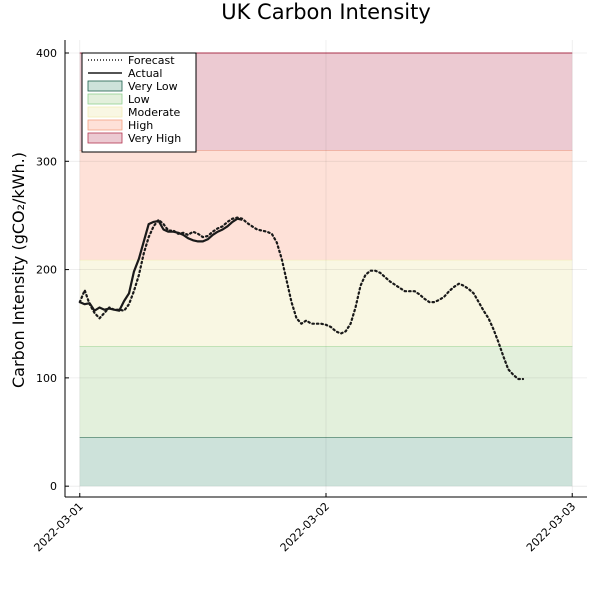  Describe the element at coordinates (46, 53) in the screenshot. I see `y-tick-label: 400` at that location.